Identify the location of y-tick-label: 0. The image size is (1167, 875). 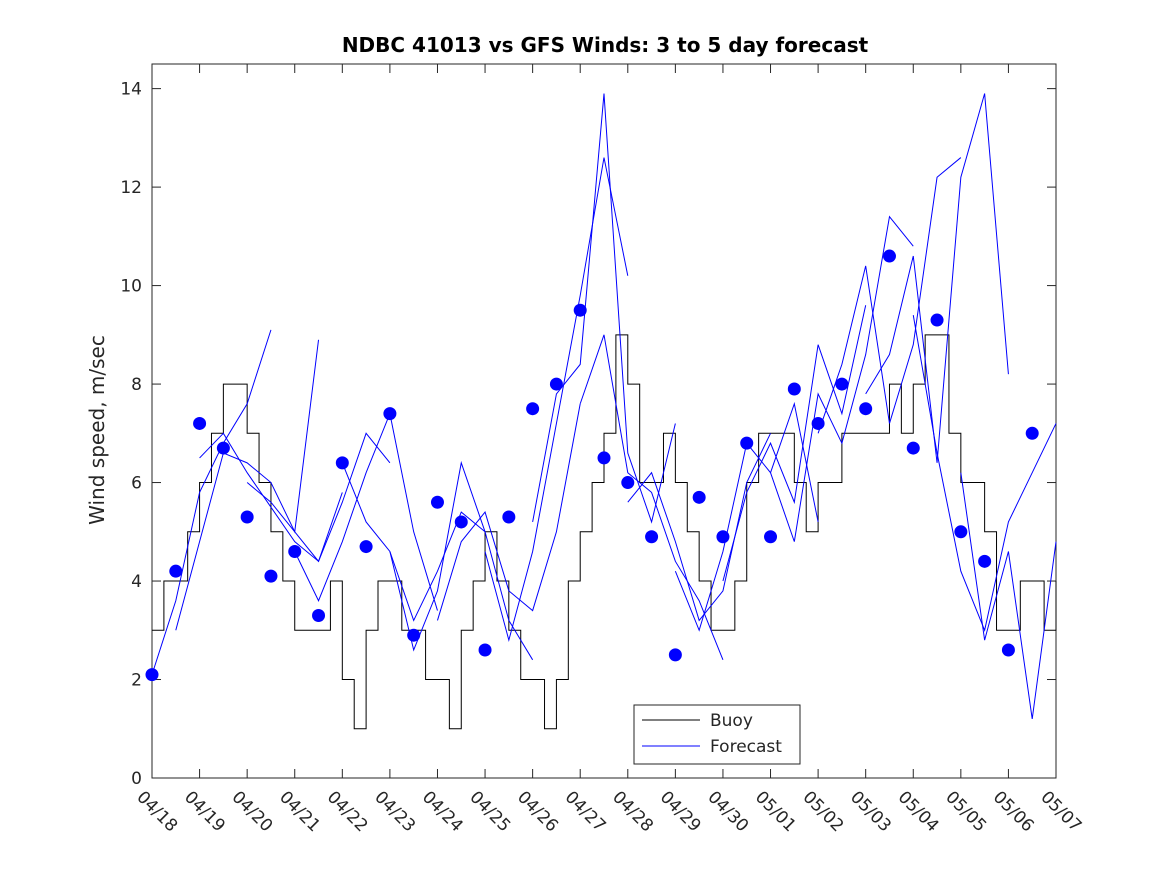
(136, 779).